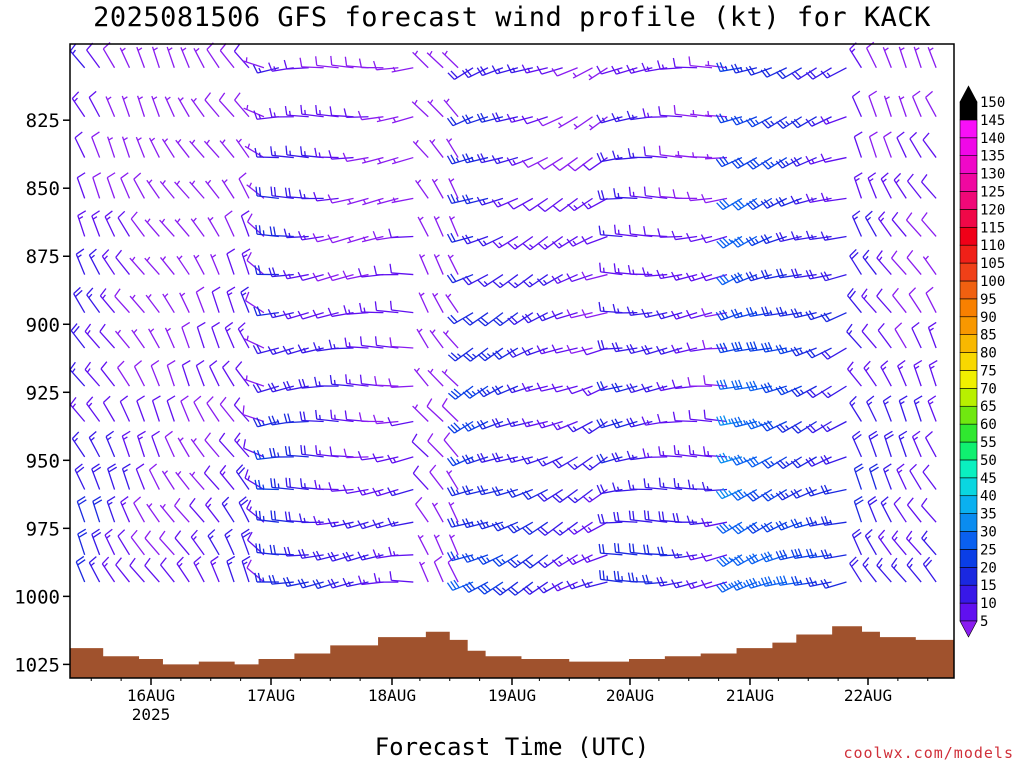  Describe the element at coordinates (988, 515) in the screenshot. I see `colorbar-tick-label: 35` at that location.